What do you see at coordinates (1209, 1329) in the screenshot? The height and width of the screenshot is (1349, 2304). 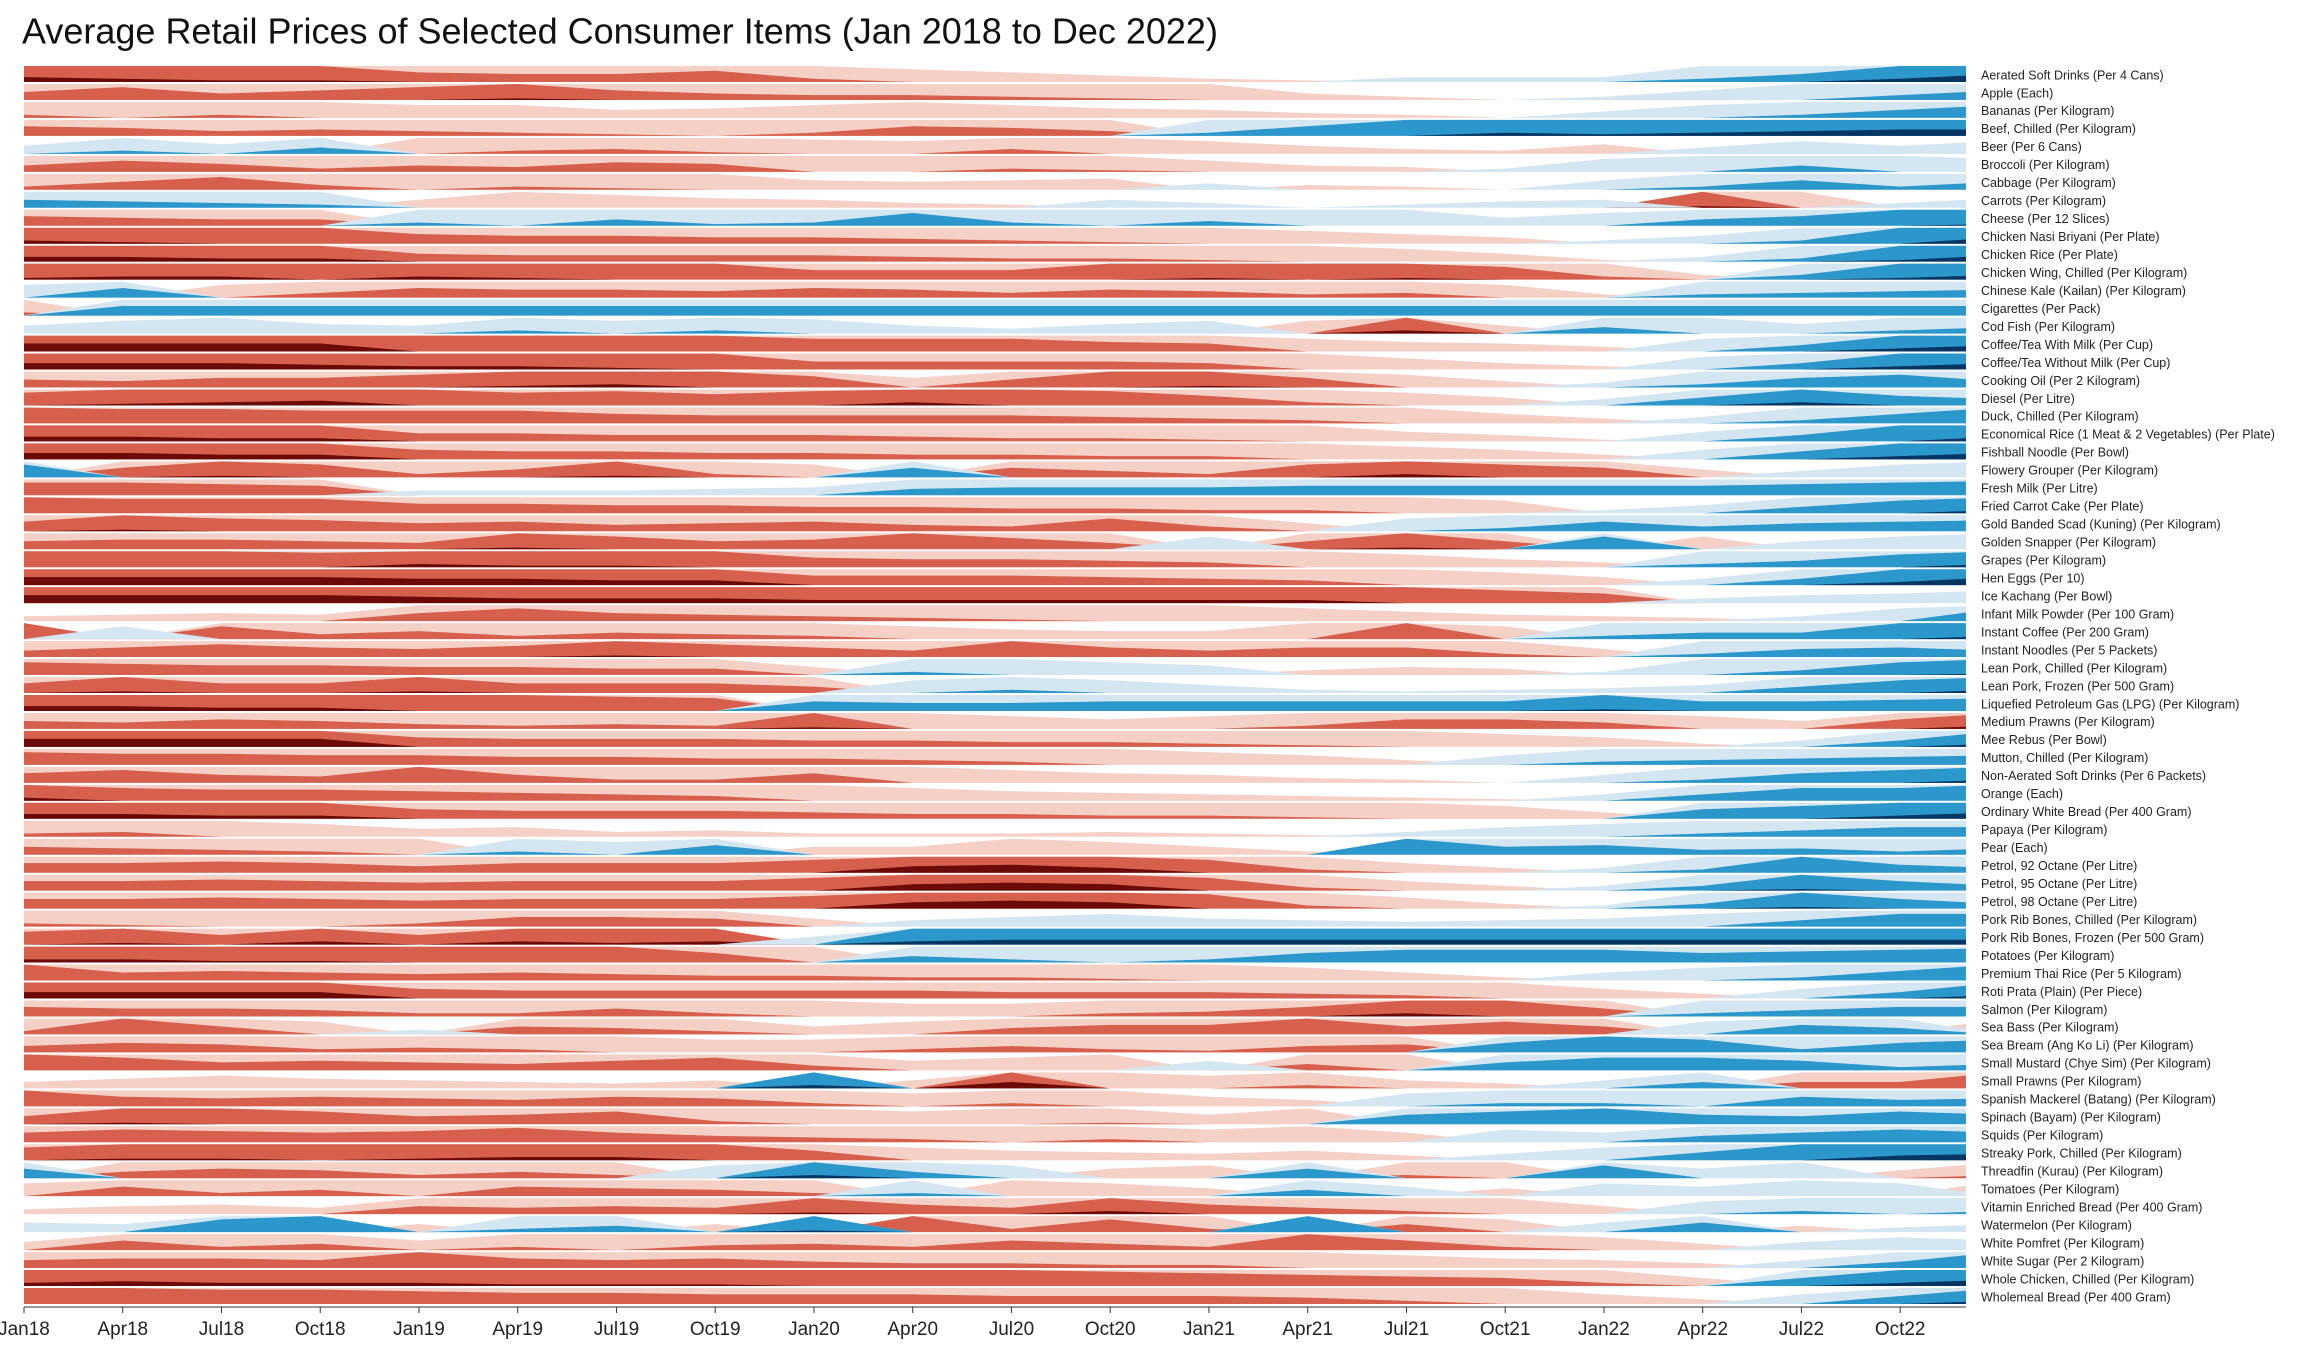 I see `x-tick-label: Jan21` at bounding box center [1209, 1329].